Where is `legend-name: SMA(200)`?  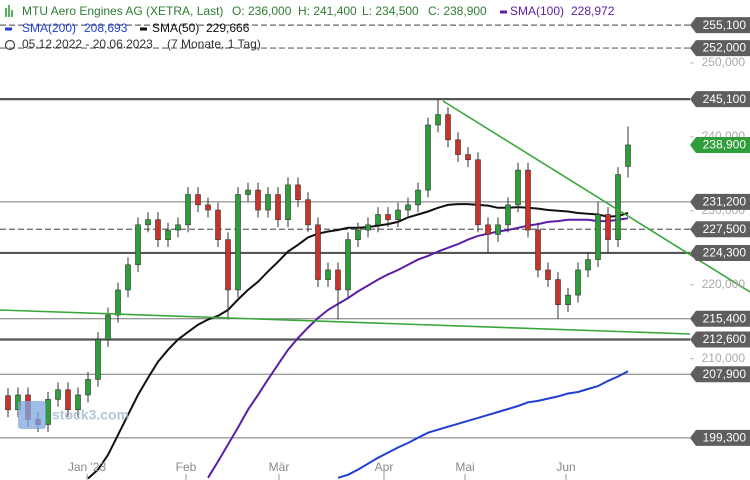
legend-name: SMA(200) is located at coordinates (49, 28).